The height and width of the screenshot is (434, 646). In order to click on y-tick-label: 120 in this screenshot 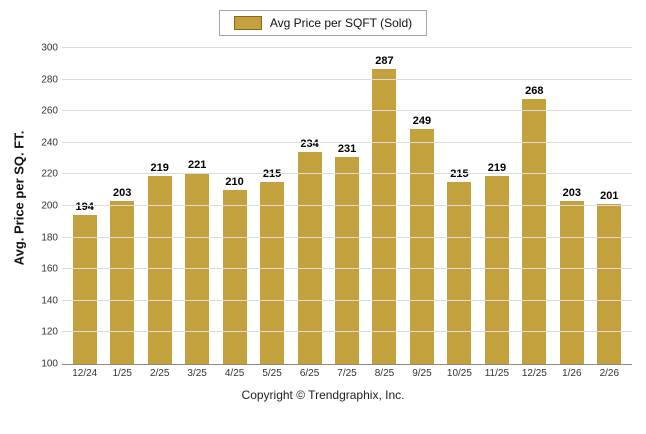, I will do `click(49, 332)`.